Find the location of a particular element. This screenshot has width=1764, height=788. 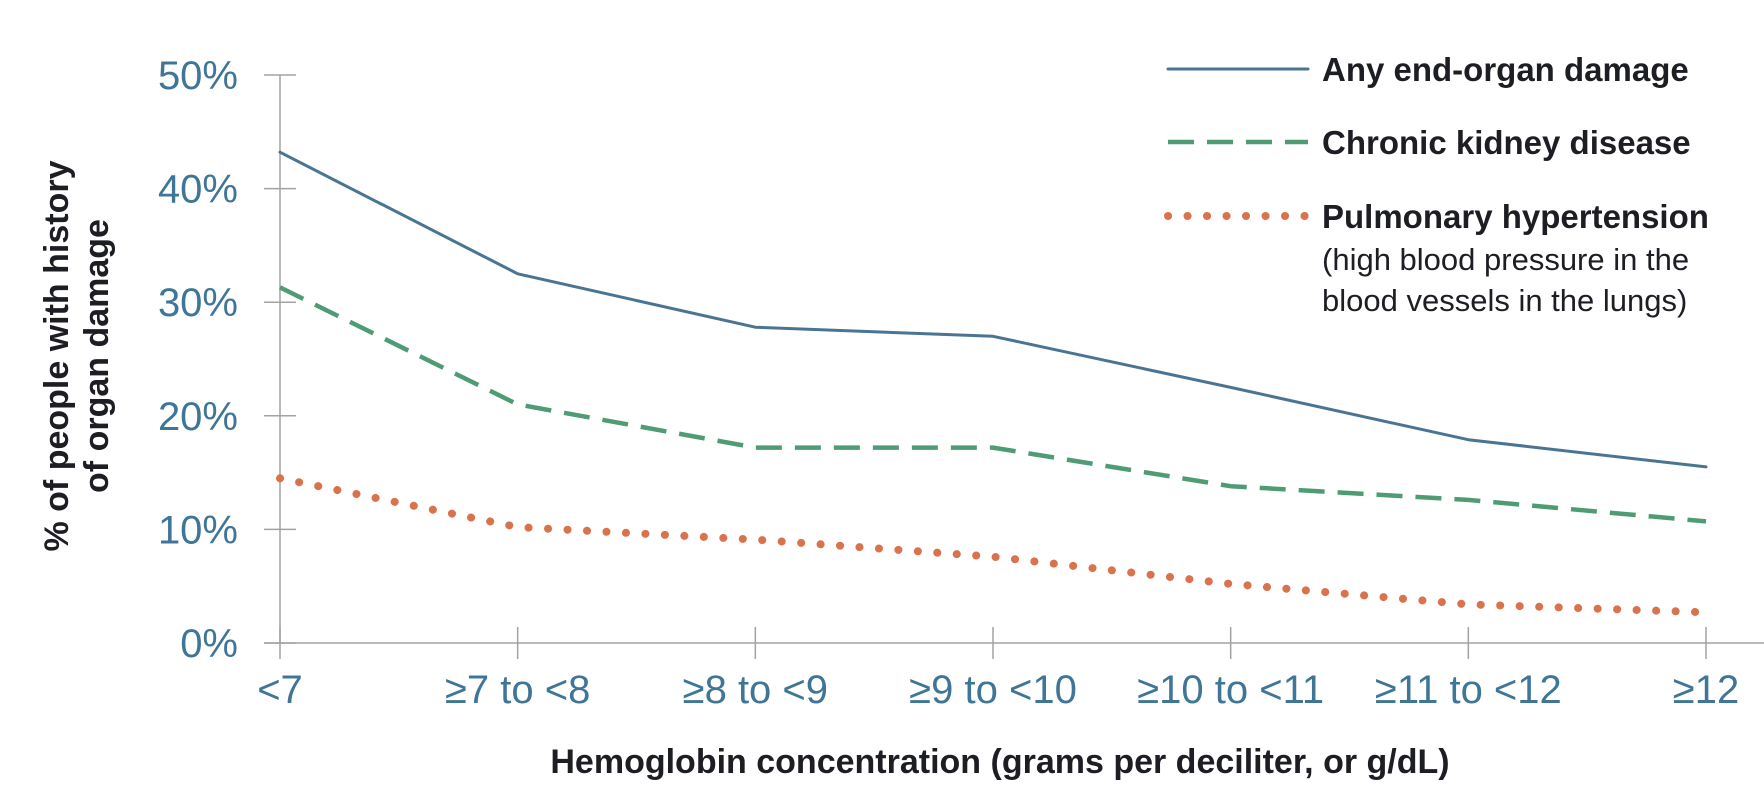

y-axis-title-line: % of people with history is located at coordinates (57, 355).